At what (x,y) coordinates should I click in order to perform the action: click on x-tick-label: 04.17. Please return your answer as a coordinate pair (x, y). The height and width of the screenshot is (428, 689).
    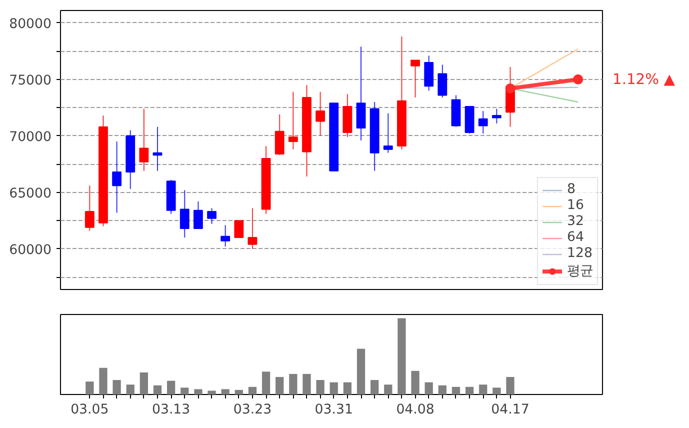
    Looking at the image, I should click on (510, 410).